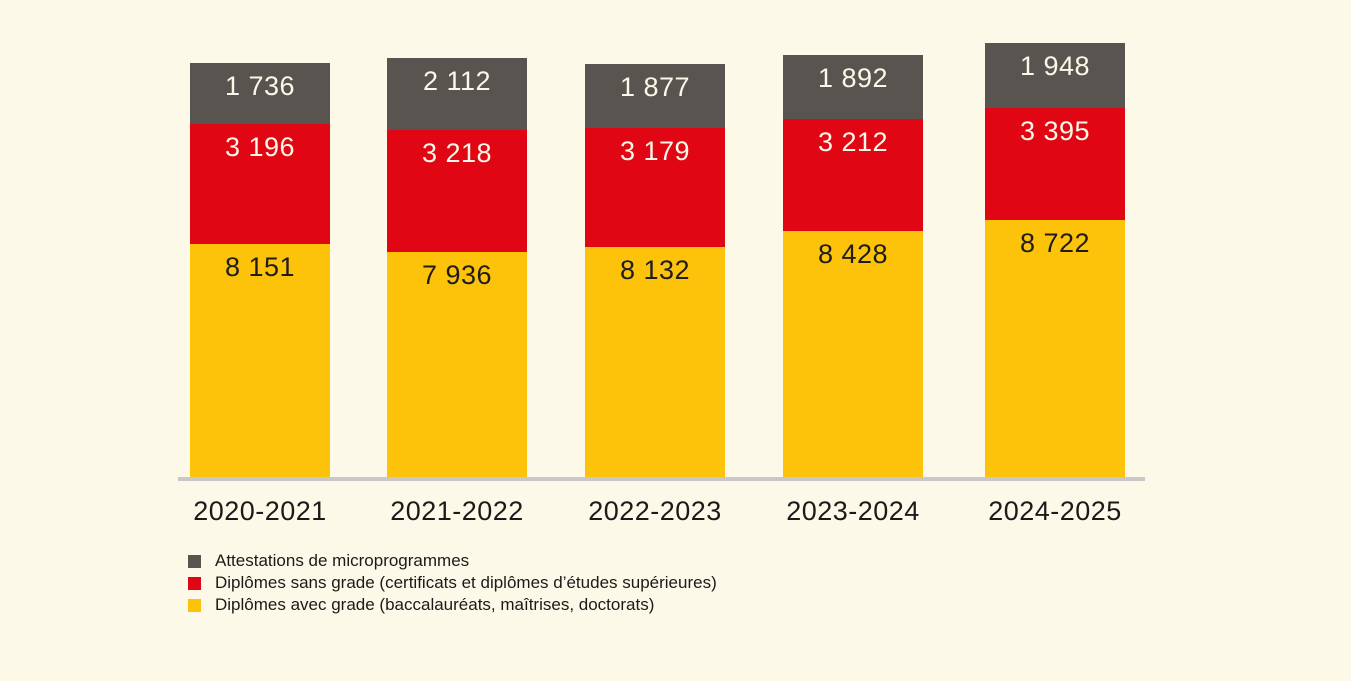 This screenshot has height=681, width=1351. I want to click on x-axis-label-2023-2024: 2023-2024, so click(853, 511).